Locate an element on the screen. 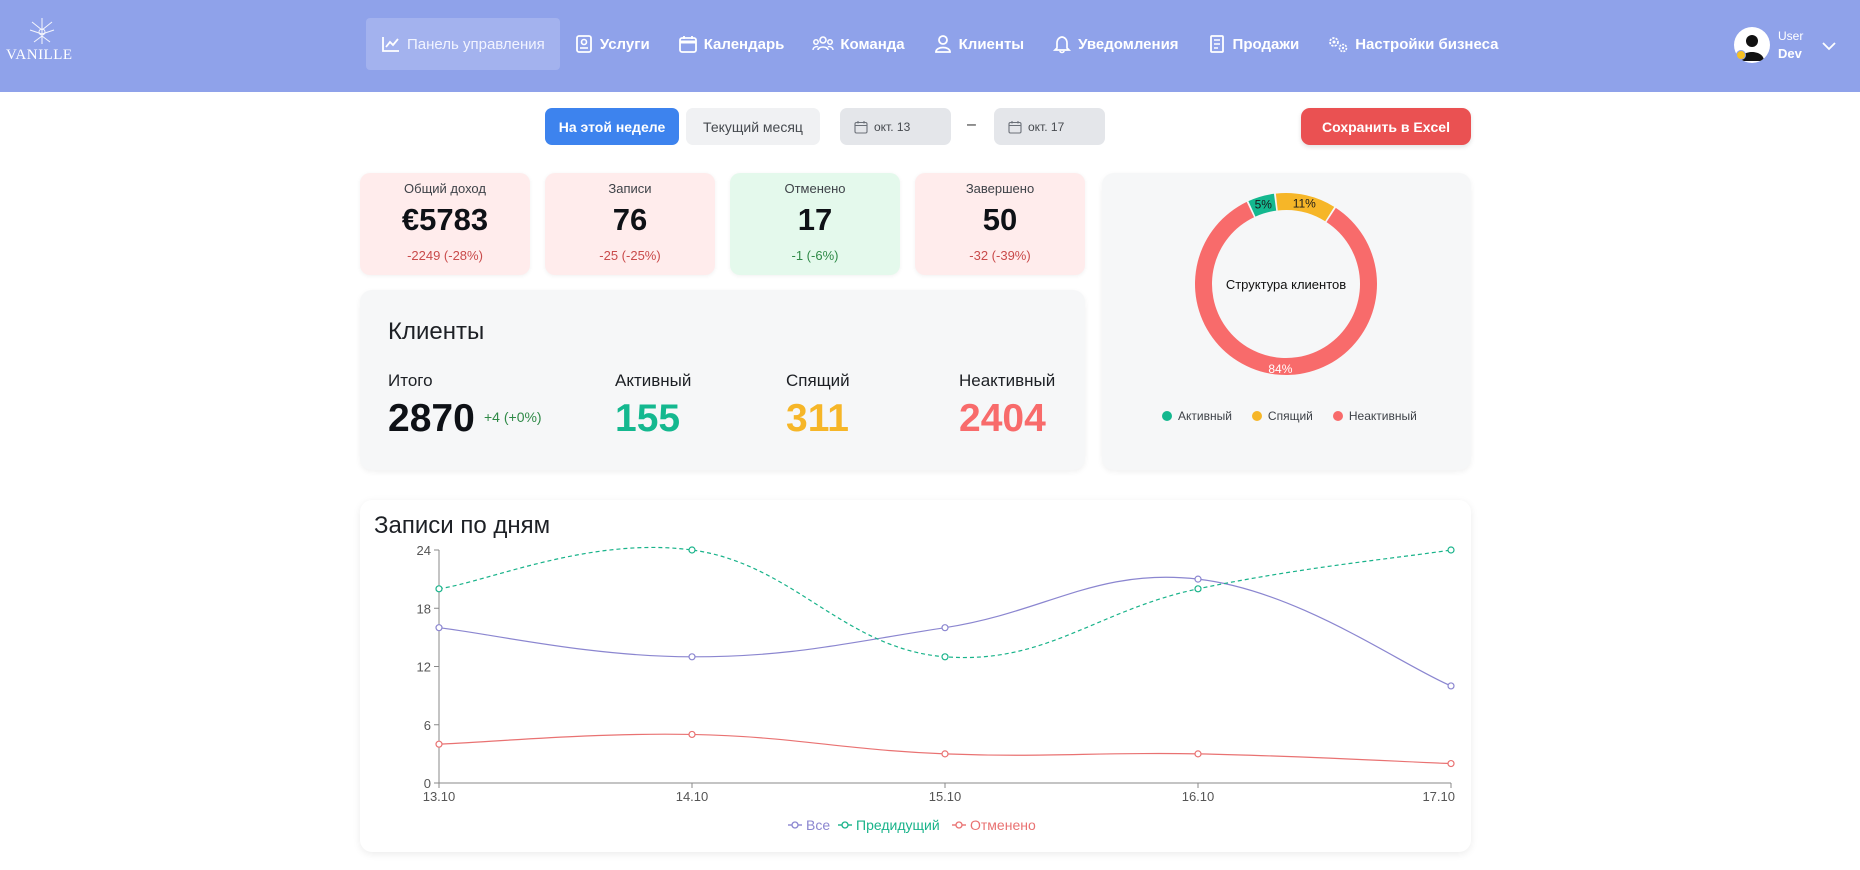  nav-item-services: Услуги is located at coordinates (612, 44).